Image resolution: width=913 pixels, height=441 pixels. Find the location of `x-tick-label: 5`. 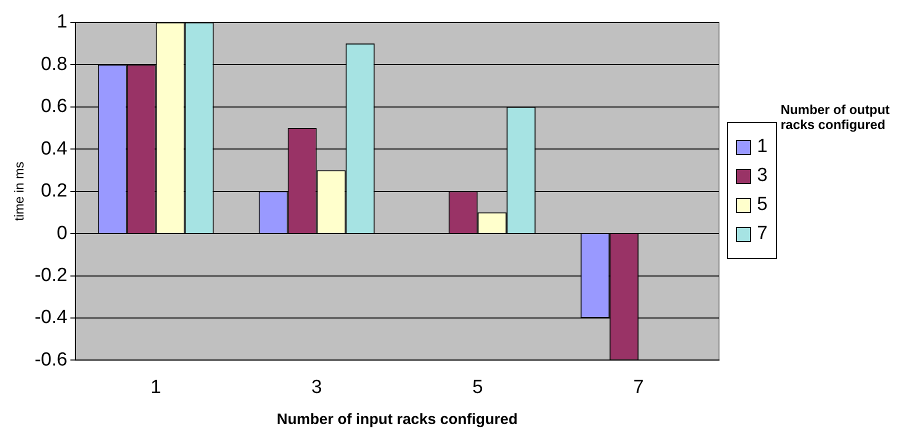

x-tick-label: 5 is located at coordinates (477, 387).